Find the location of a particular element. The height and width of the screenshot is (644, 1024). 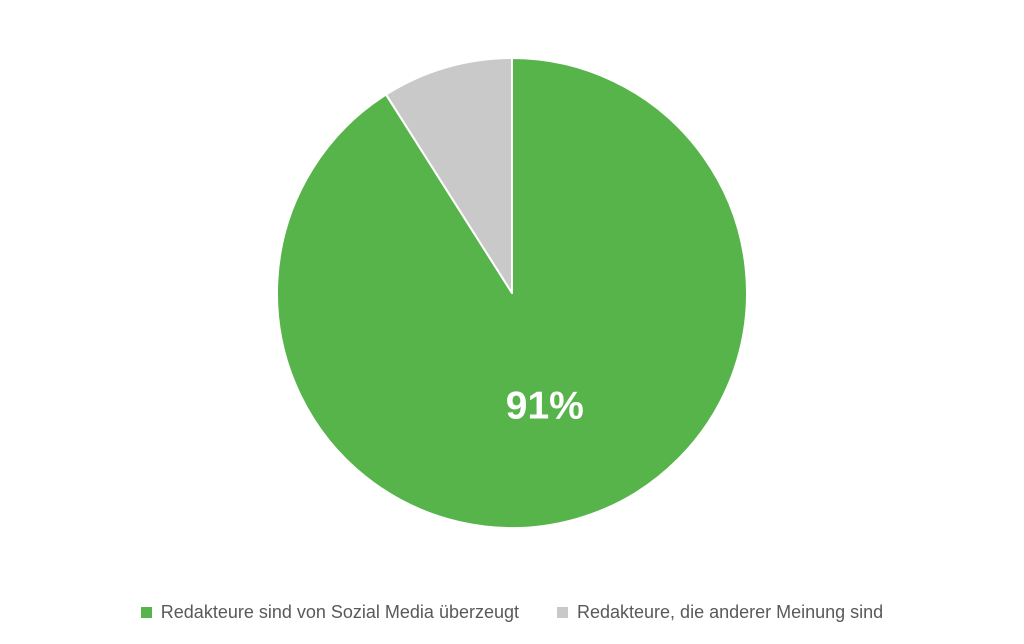

legend-marker-green-icon is located at coordinates (146, 612).